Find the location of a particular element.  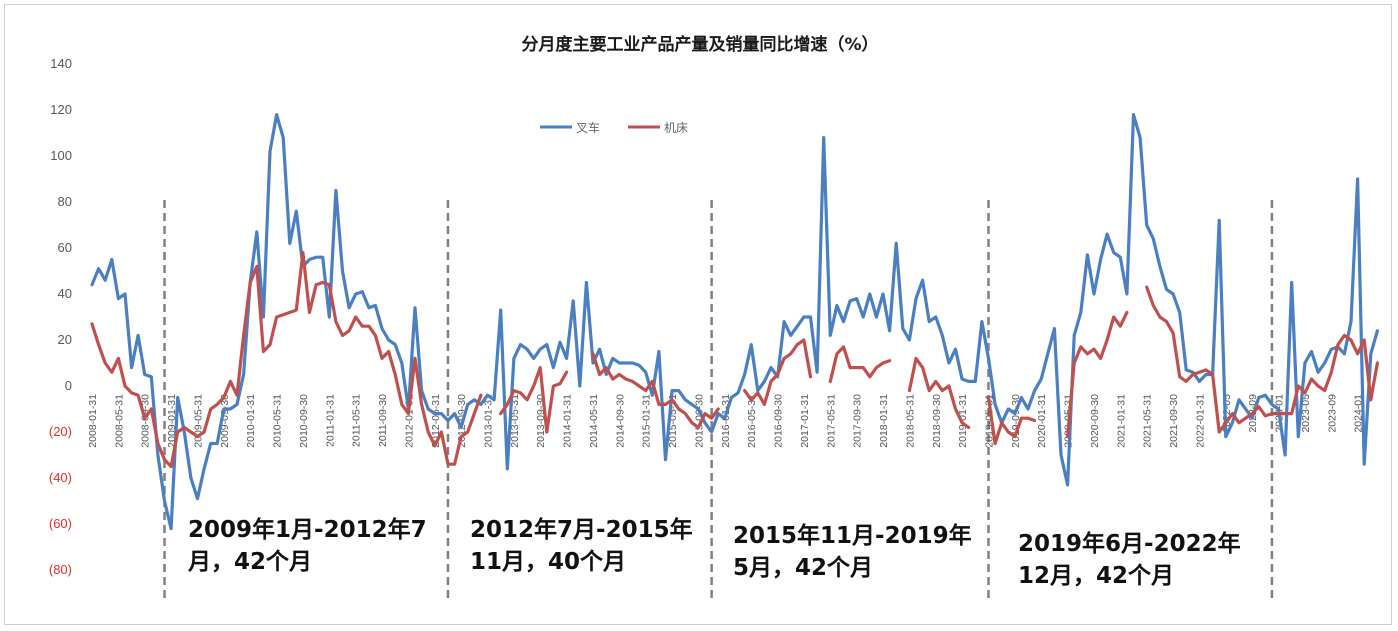

y-tick-label: (60) is located at coordinates (60, 523).